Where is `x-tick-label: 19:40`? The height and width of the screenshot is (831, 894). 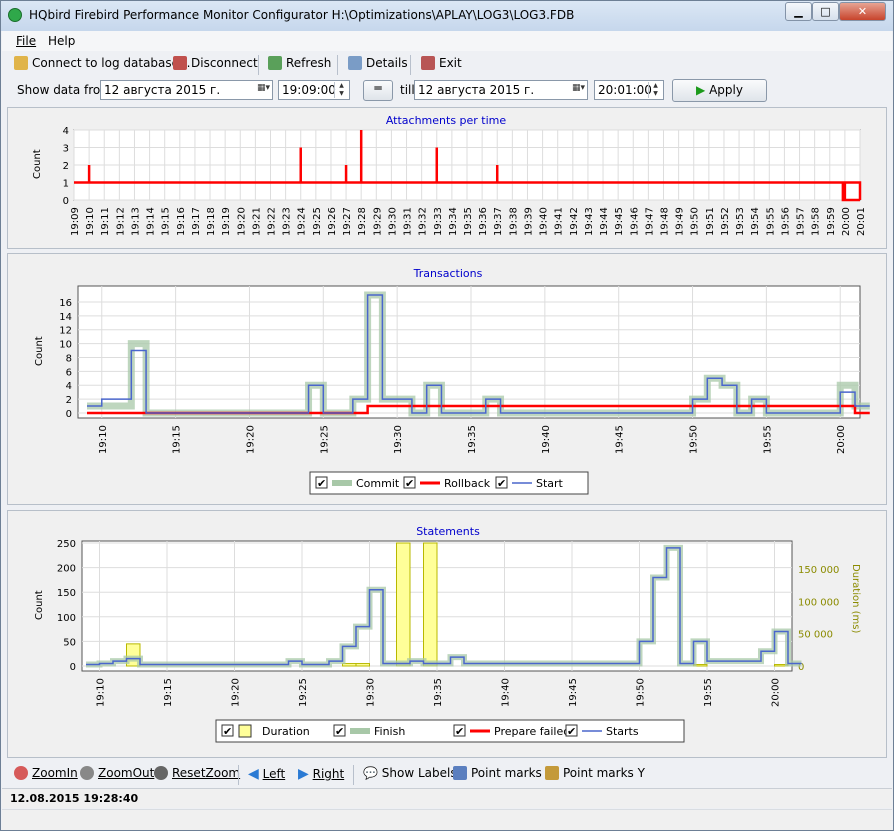 x-tick-label: 19:40 is located at coordinates (506, 692).